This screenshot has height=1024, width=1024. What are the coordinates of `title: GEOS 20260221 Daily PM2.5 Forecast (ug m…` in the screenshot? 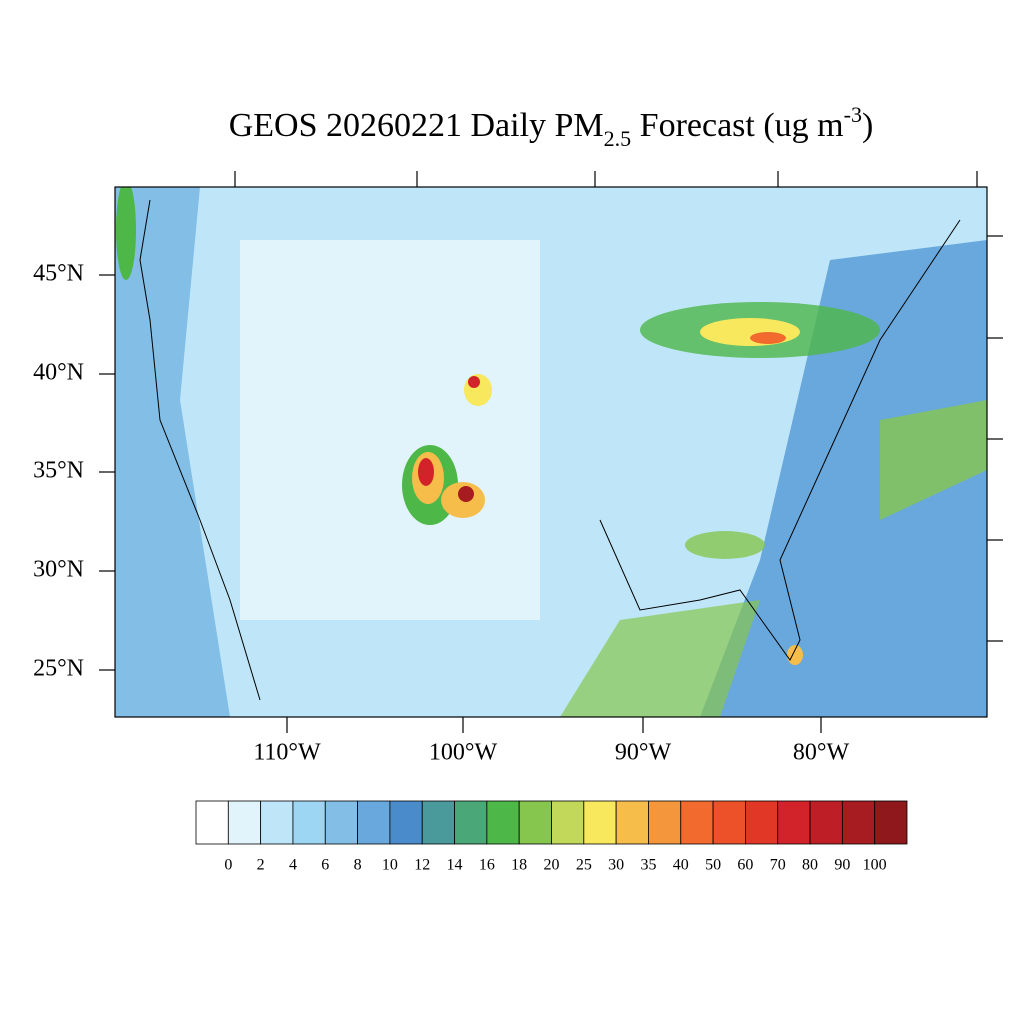 It's located at (551, 126).